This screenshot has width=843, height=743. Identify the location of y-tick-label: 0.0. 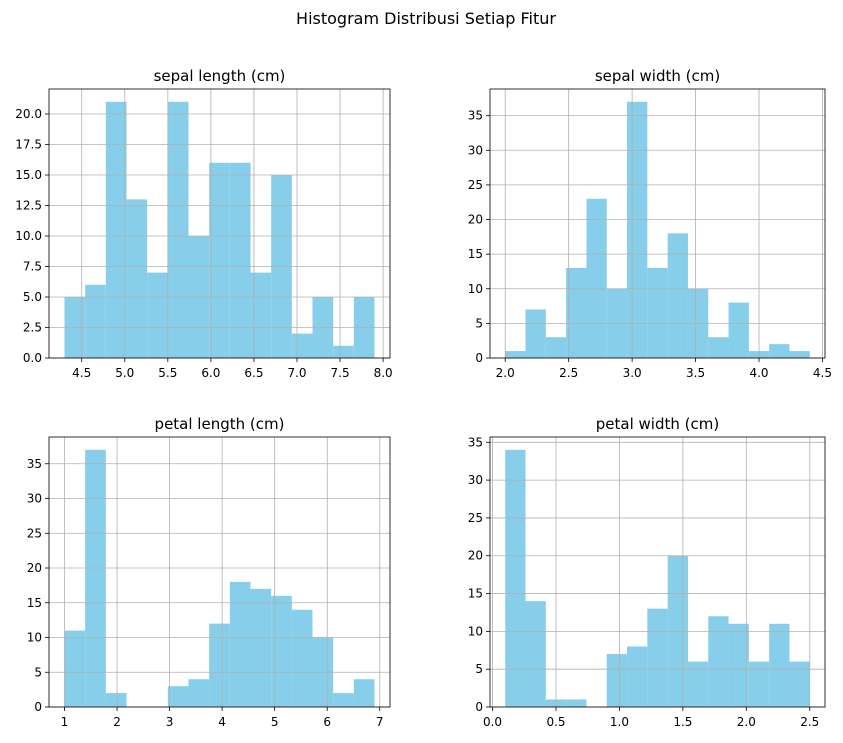
(32, 358).